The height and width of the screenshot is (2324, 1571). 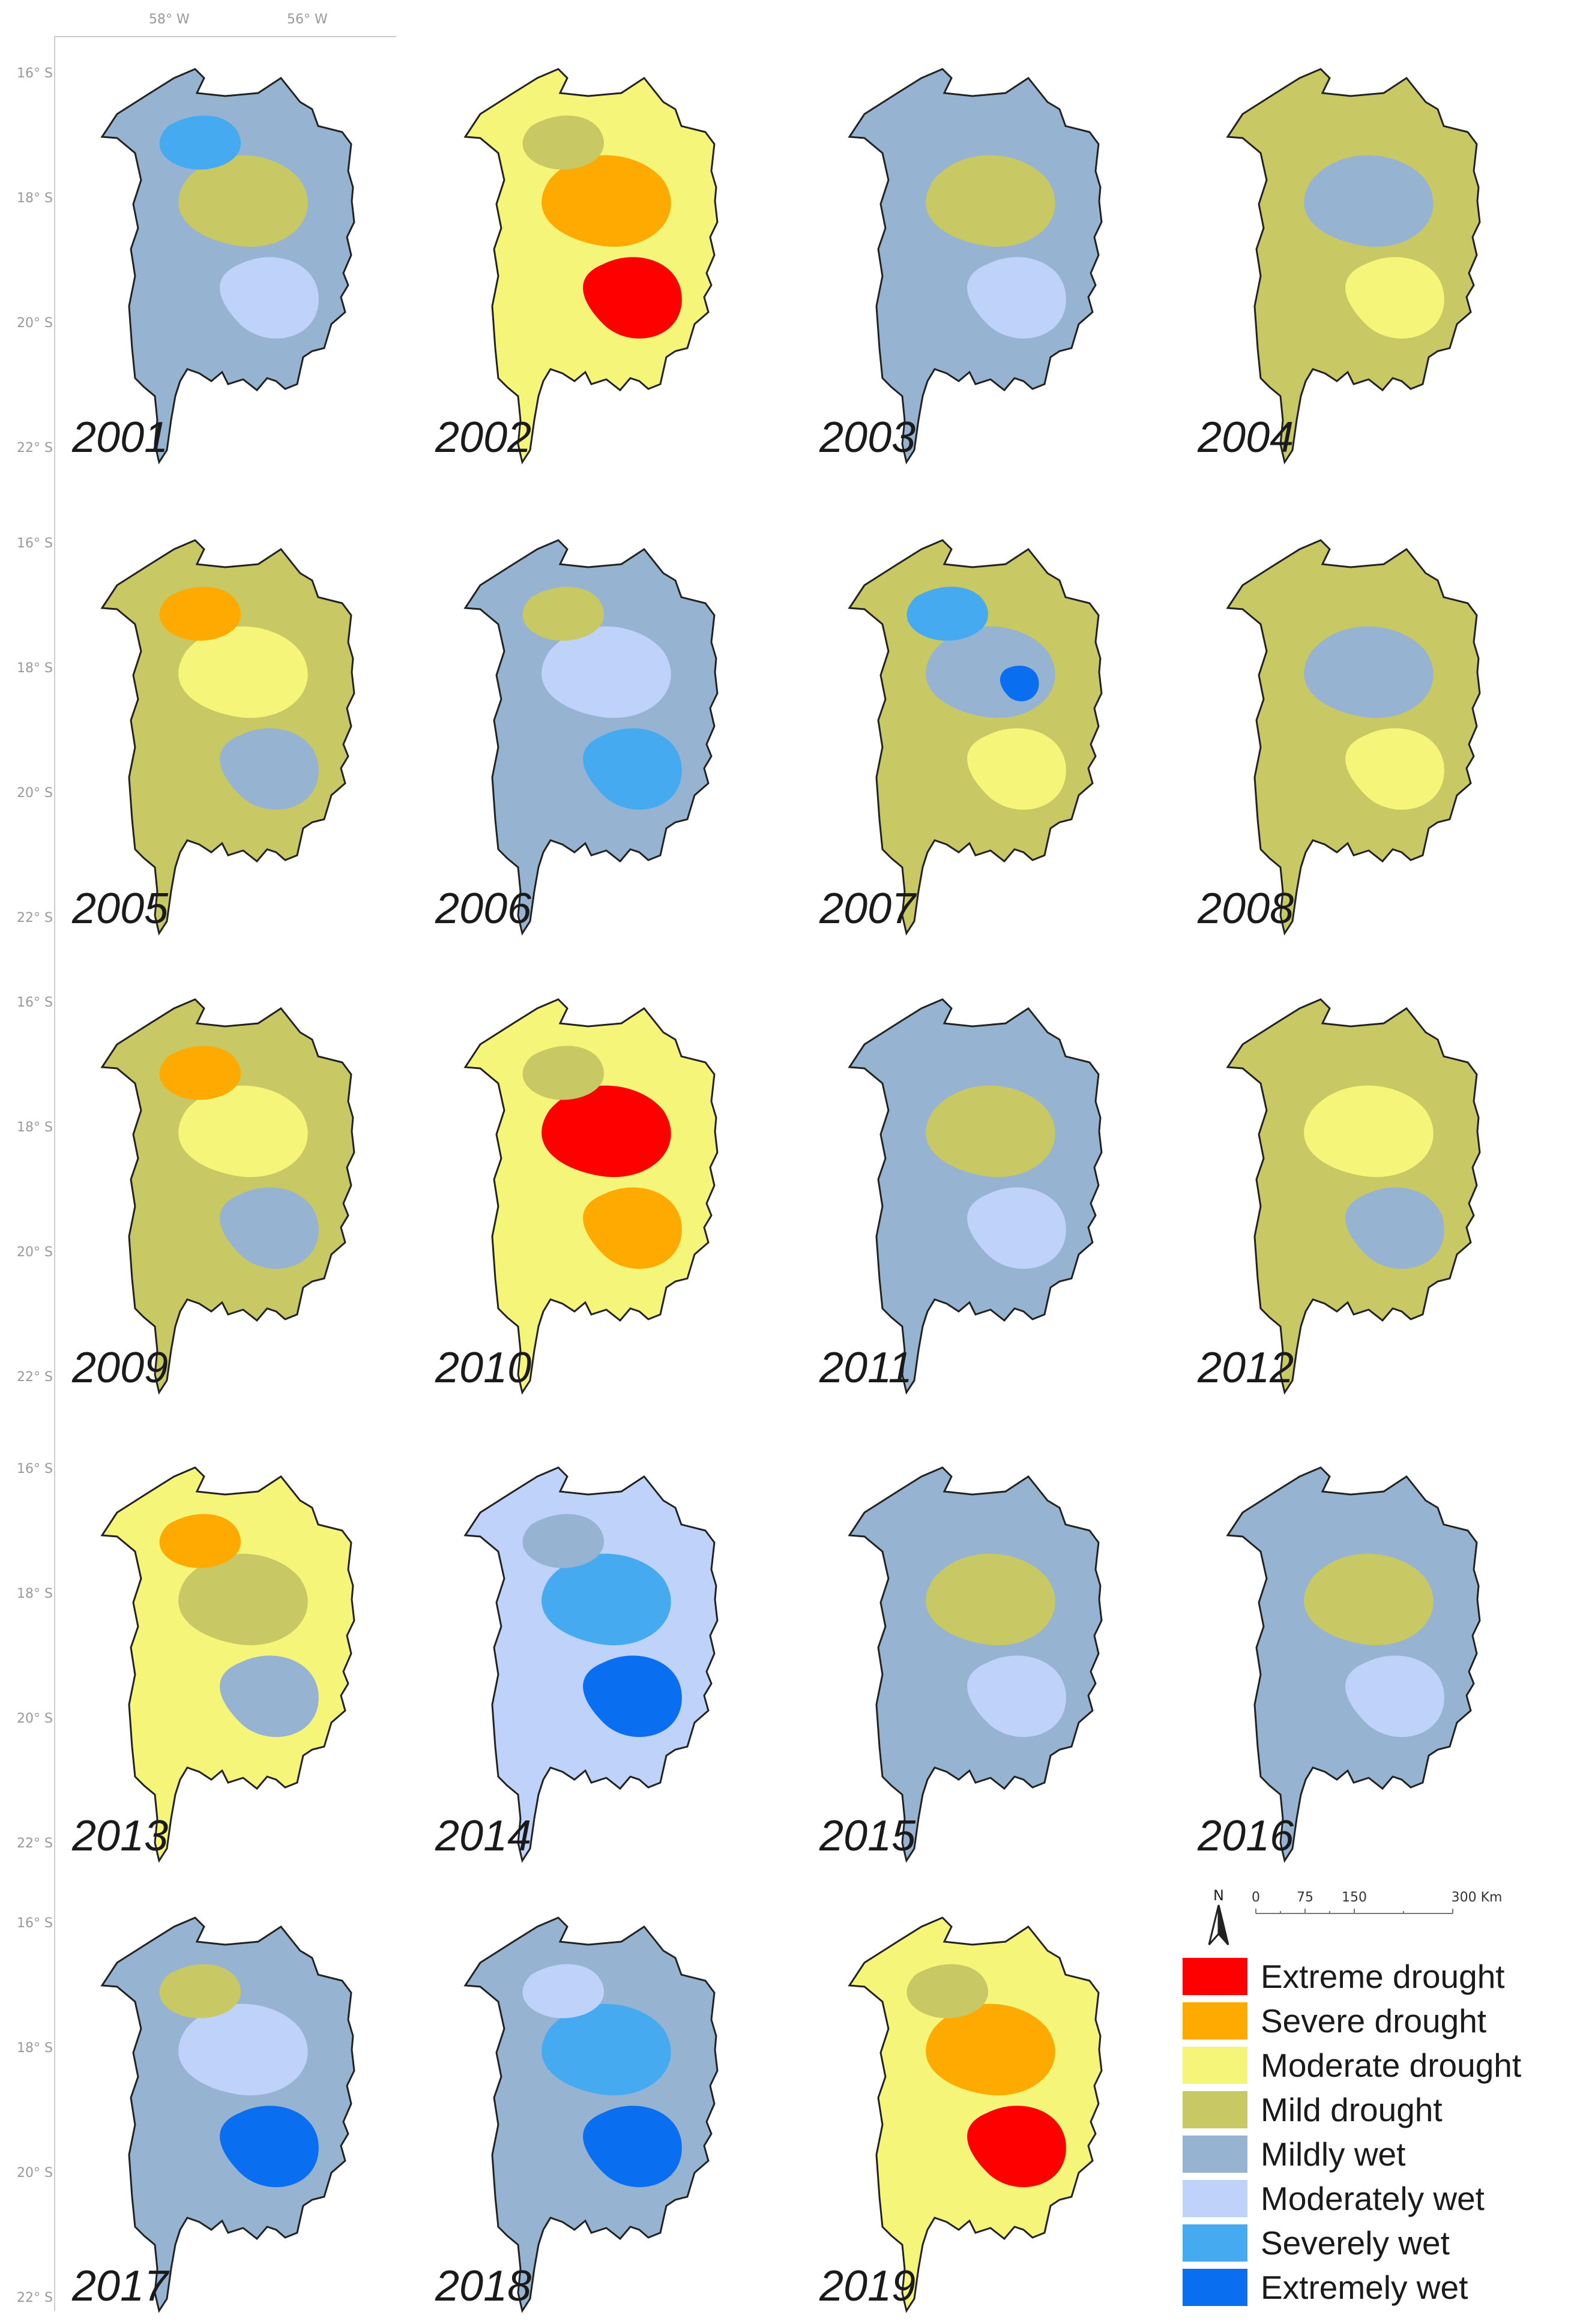 I want to click on map-panel-2011: 2011, so click(x=988, y=1185).